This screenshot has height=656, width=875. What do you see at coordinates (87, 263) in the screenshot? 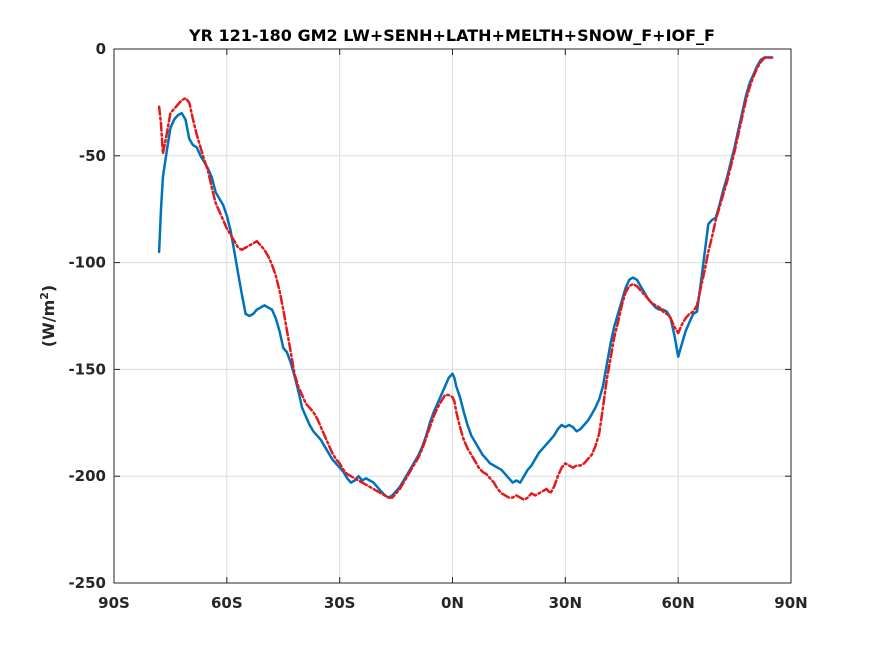
I see `y-tick-label: -100` at bounding box center [87, 263].